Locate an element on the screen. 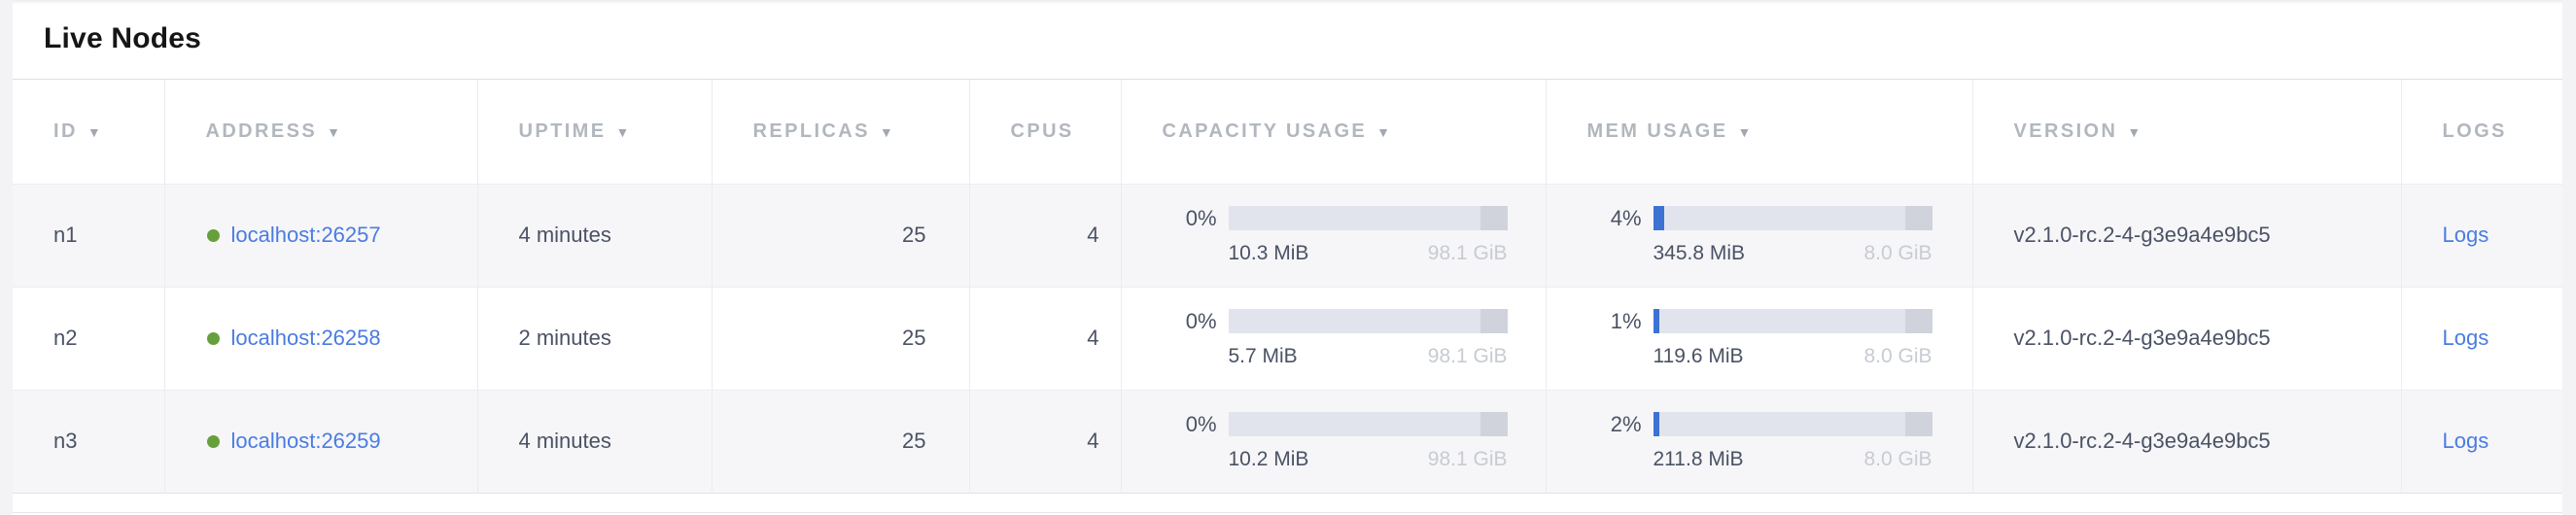 This screenshot has height=515, width=2576. node-address-cell: localhost:26259 is located at coordinates (320, 441).